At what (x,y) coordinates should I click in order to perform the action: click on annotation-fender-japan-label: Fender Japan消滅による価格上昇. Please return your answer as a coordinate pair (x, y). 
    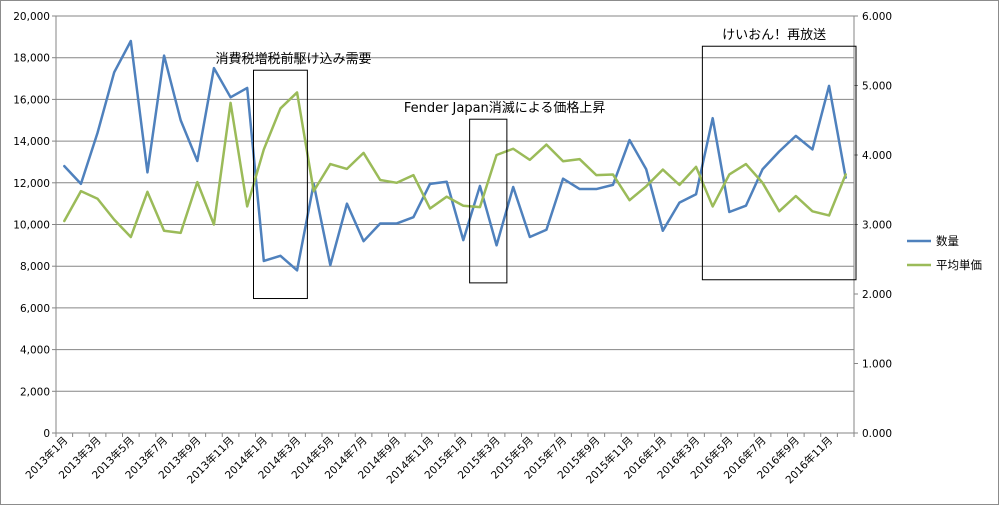
    Looking at the image, I should click on (505, 108).